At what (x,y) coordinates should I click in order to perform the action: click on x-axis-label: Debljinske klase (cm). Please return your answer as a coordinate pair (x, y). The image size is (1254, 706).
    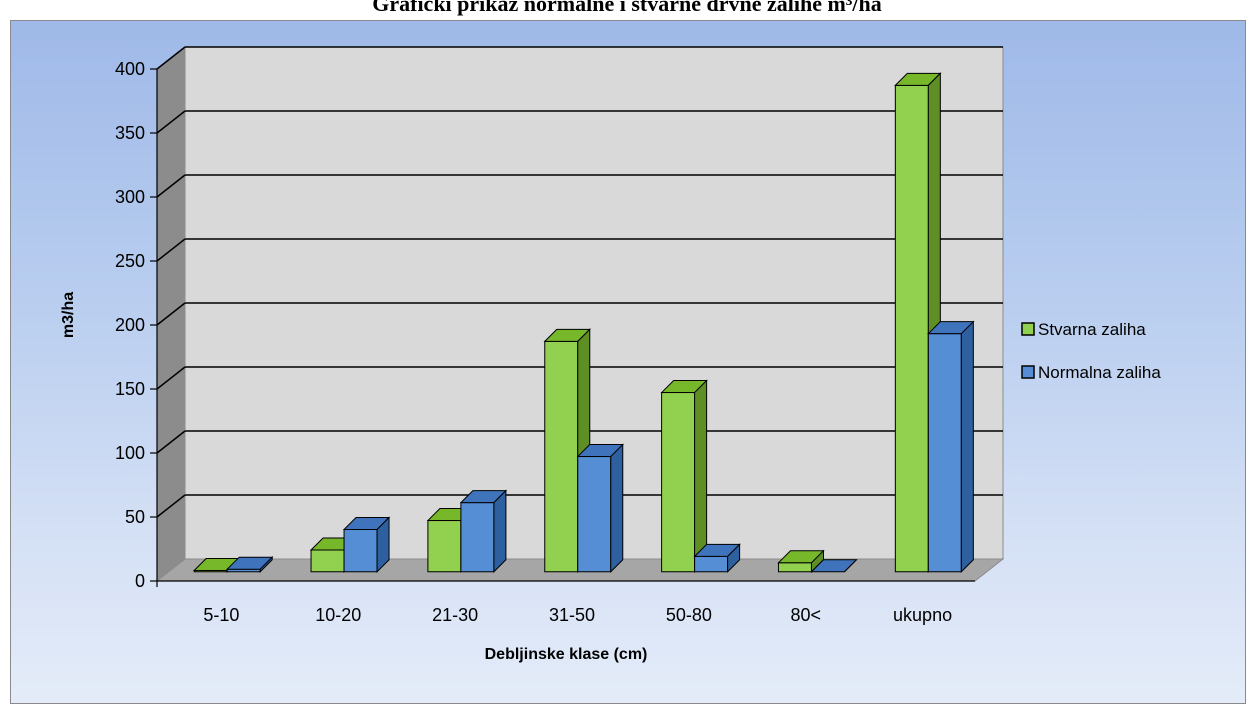
    Looking at the image, I should click on (566, 654).